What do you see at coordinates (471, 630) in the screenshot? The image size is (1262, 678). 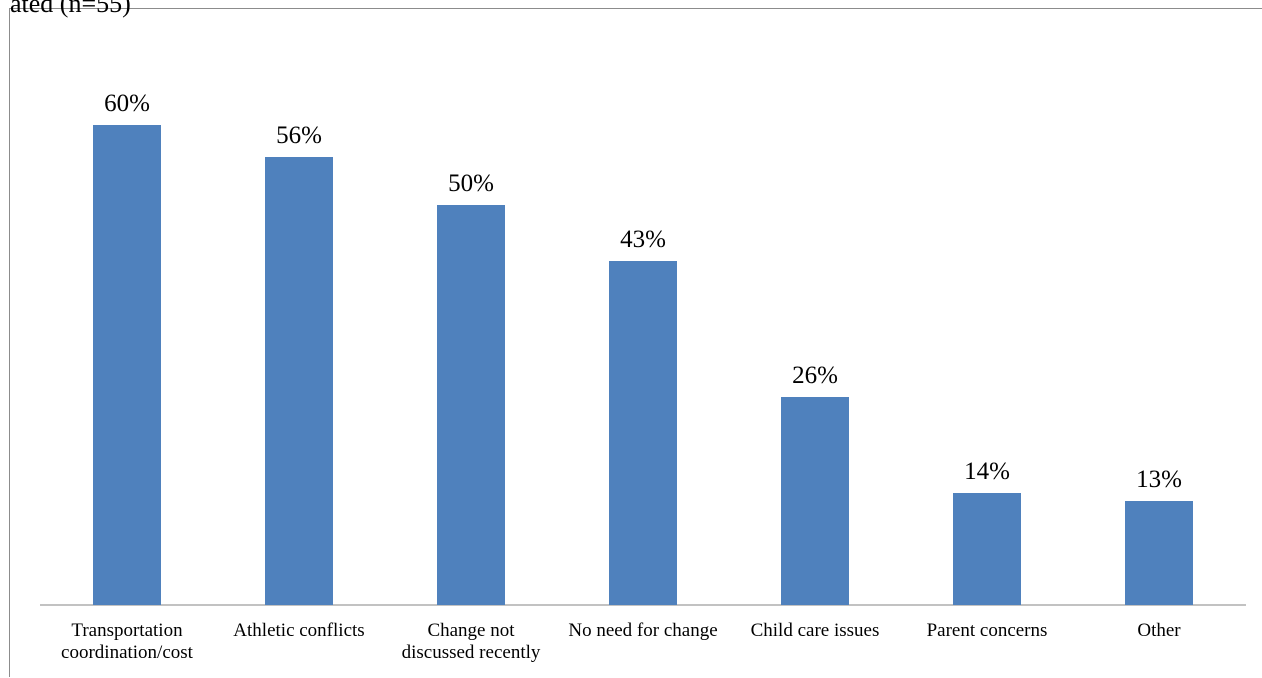 I see `category-label-line: Change not` at bounding box center [471, 630].